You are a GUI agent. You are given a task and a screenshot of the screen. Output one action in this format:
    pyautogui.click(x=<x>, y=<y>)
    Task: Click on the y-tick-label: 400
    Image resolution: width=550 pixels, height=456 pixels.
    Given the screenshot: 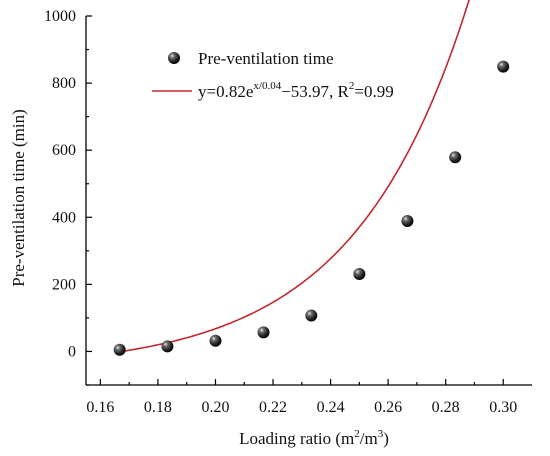 What is the action you would take?
    pyautogui.click(x=64, y=217)
    